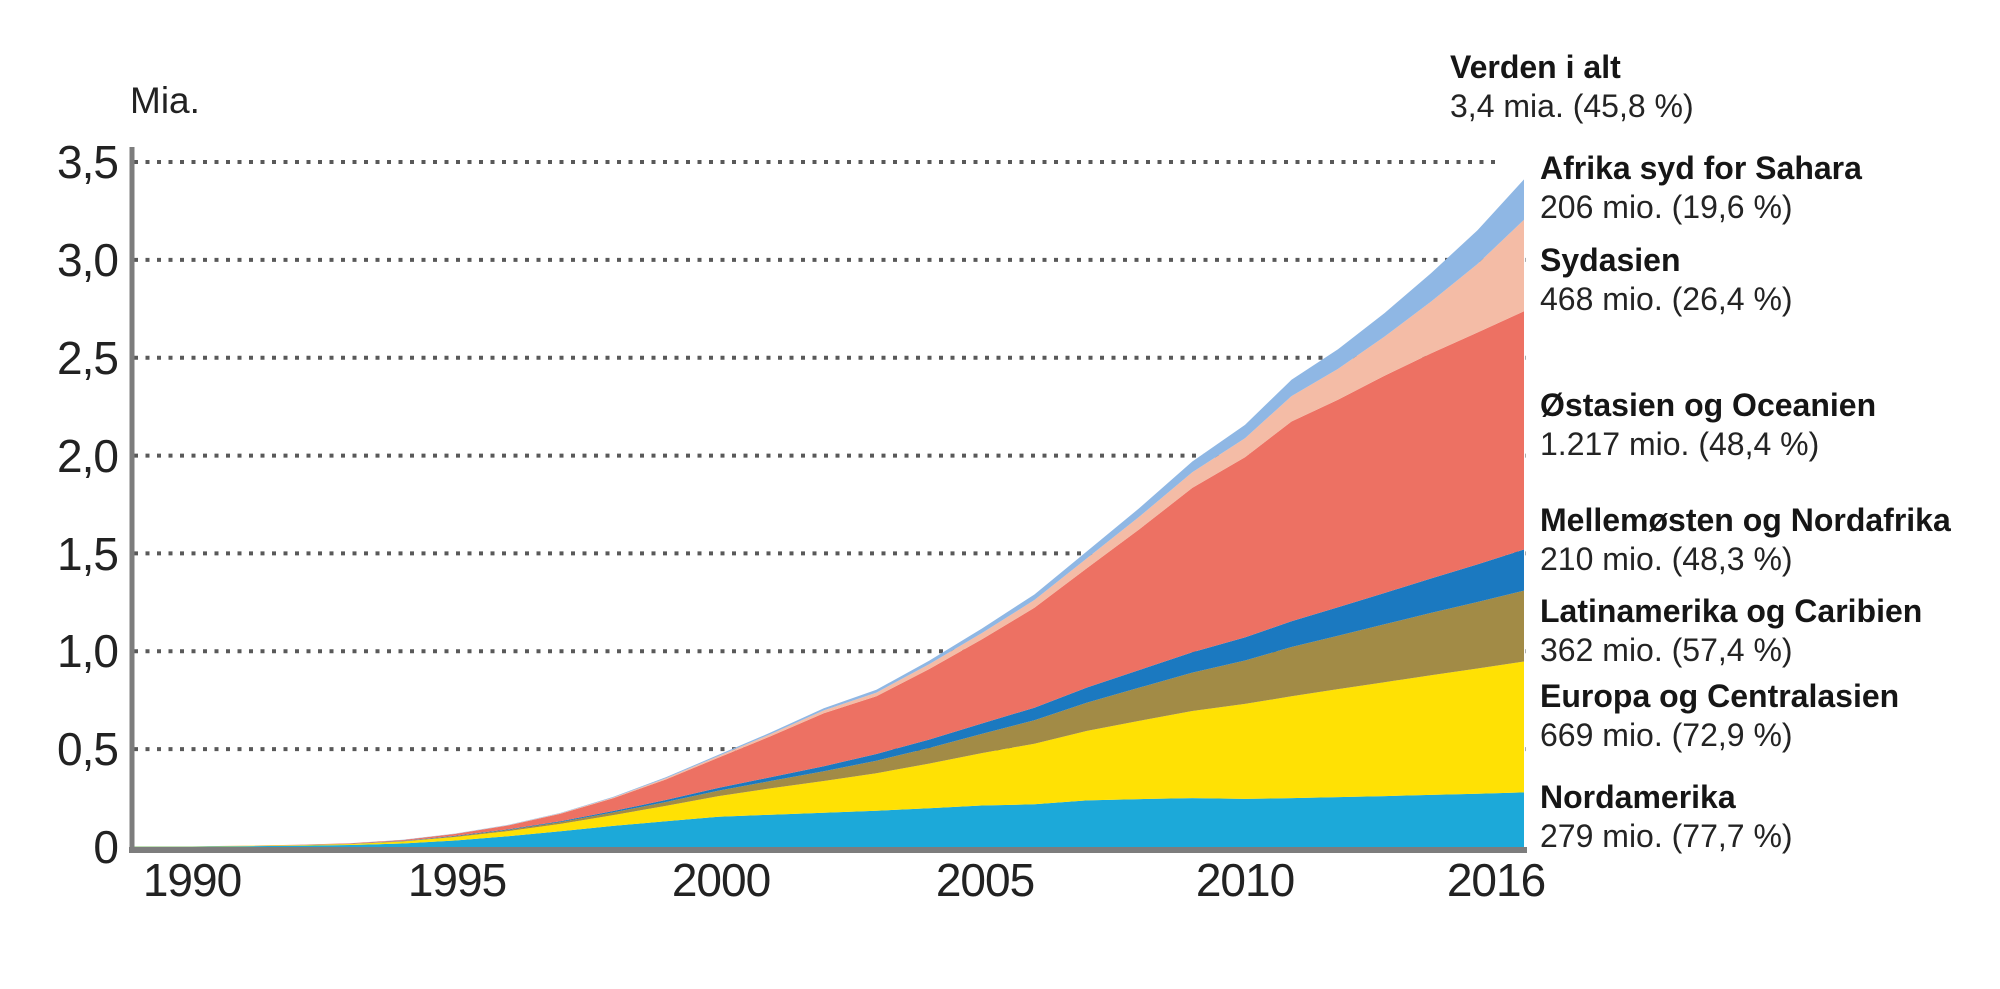  Describe the element at coordinates (165, 100) in the screenshot. I see `y-axis-unit-label: Mia.` at that location.